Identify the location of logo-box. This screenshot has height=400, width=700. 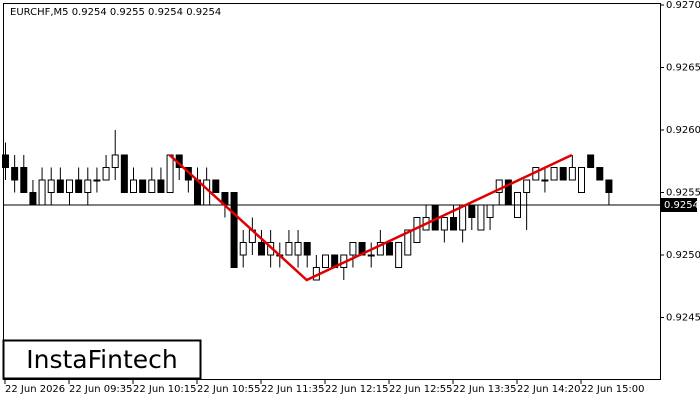
(102, 359).